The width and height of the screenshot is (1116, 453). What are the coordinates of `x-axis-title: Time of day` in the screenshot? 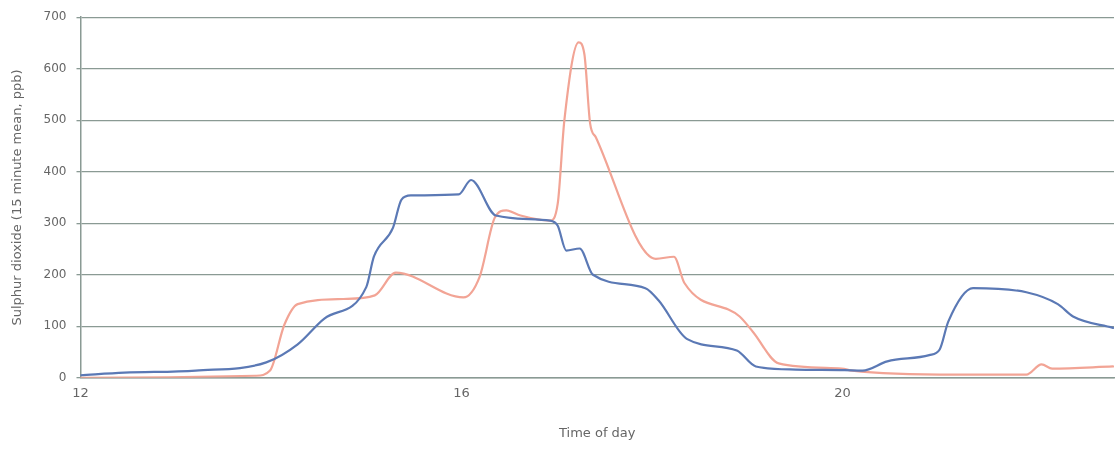 It's located at (596, 432).